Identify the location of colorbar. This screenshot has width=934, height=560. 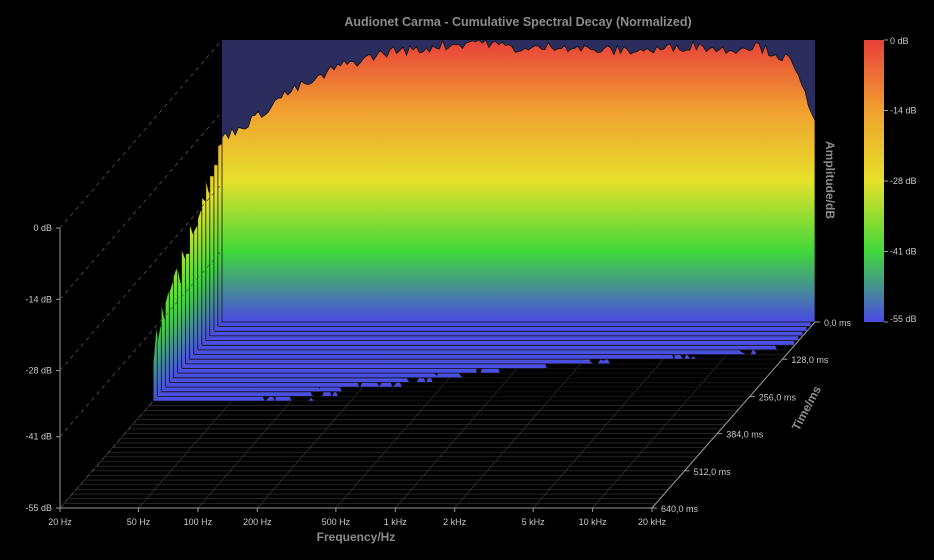
(874, 181).